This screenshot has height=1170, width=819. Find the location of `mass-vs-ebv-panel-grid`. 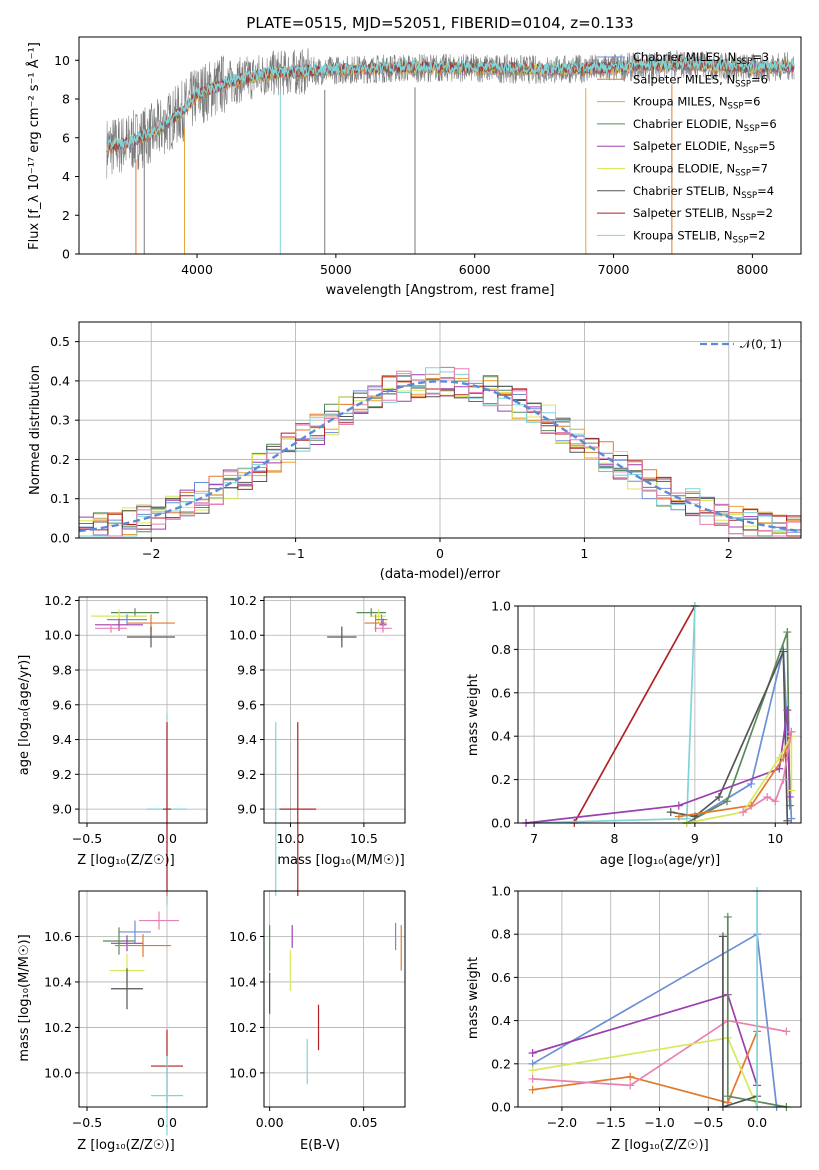

mass-vs-ebv-panel-grid is located at coordinates (334, 999).